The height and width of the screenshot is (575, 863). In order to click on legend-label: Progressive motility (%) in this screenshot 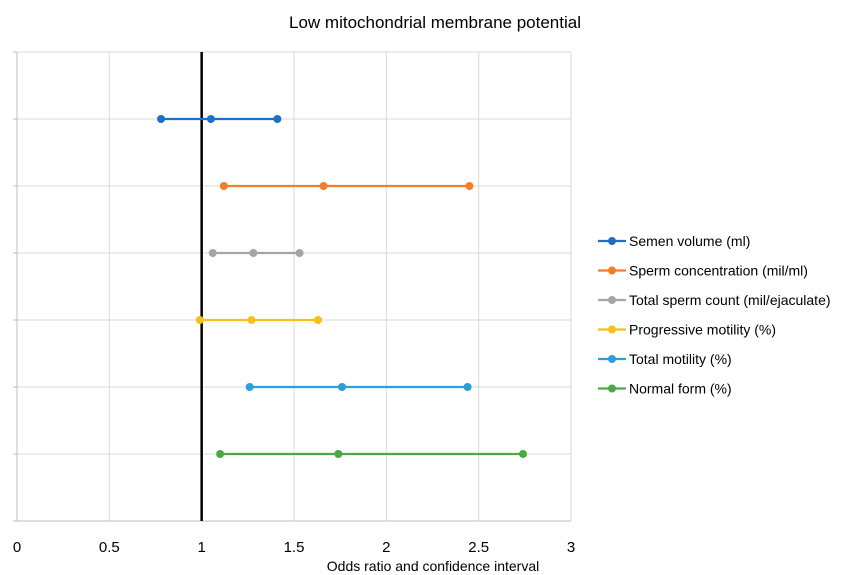, I will do `click(702, 330)`.